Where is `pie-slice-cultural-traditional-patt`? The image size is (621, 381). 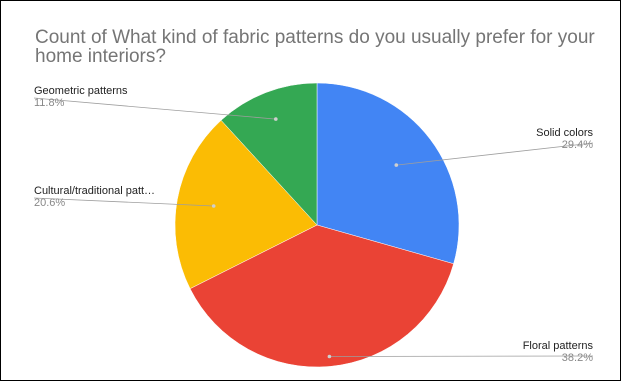 pie-slice-cultural-traditional-patt is located at coordinates (246, 204).